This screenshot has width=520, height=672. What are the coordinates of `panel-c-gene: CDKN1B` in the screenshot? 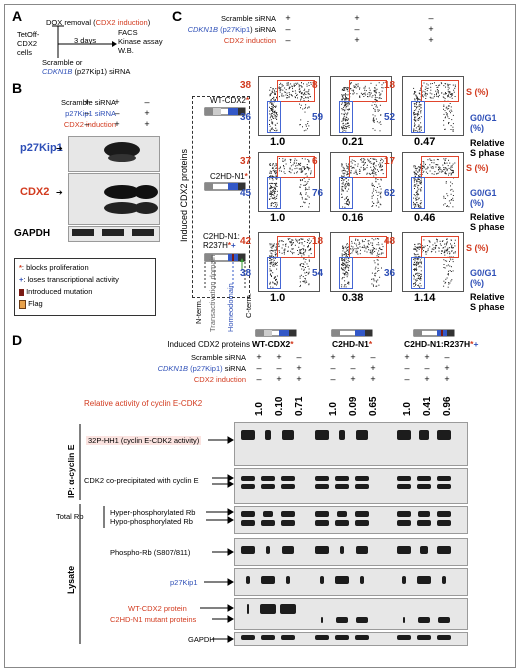 It's located at (203, 29).